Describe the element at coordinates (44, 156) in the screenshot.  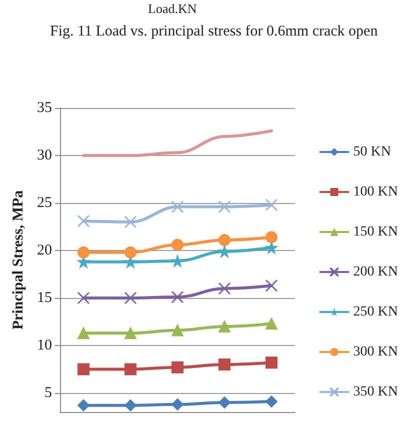
I see `y-tick-label: 30` at that location.